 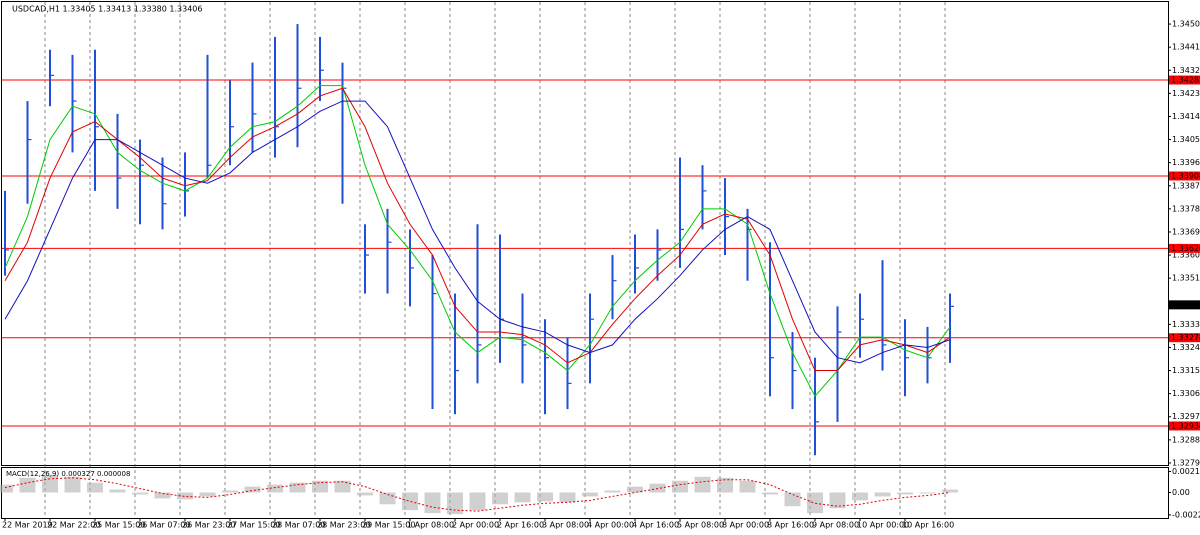 What do you see at coordinates (1186, 139) in the screenshot?
I see `y-tick-label: 1.34050` at bounding box center [1186, 139].